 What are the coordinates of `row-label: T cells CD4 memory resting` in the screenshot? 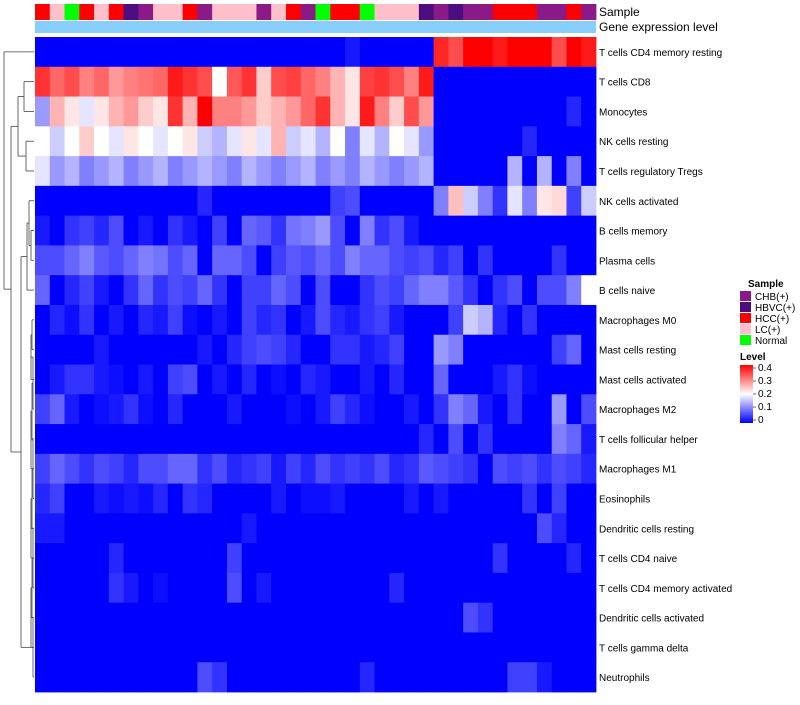 It's located at (660, 53).